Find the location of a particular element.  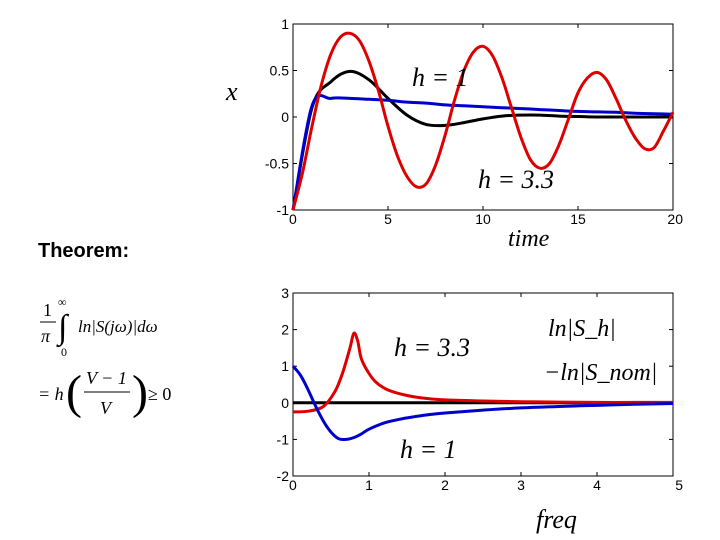

formula-integrand: ln|S(jω)|dω is located at coordinates (118, 326).